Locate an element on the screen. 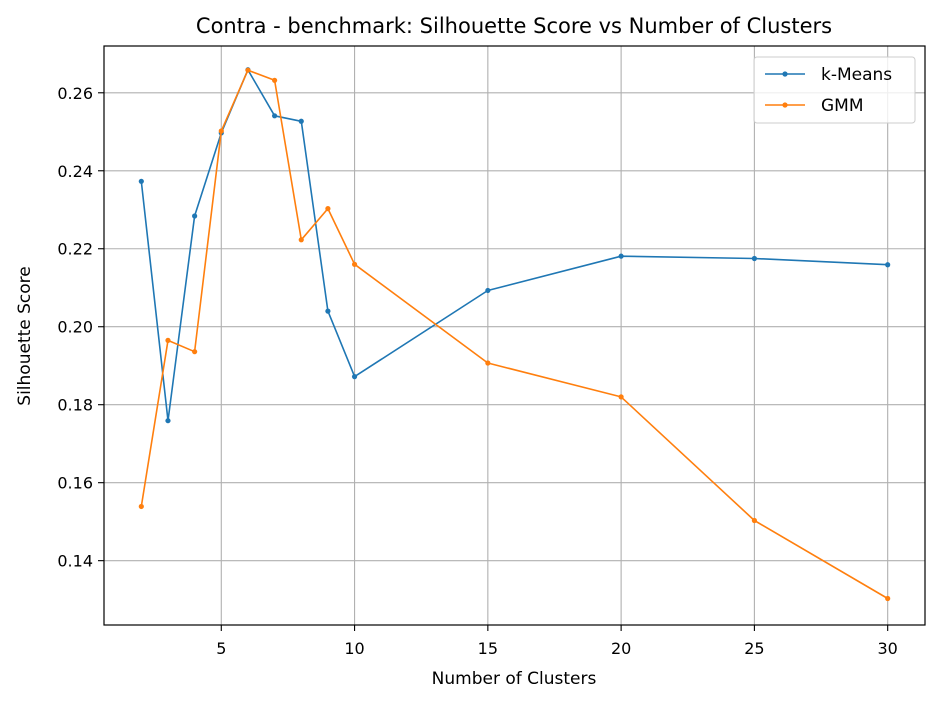 The image size is (944, 704). legend-label: GMM is located at coordinates (842, 106).